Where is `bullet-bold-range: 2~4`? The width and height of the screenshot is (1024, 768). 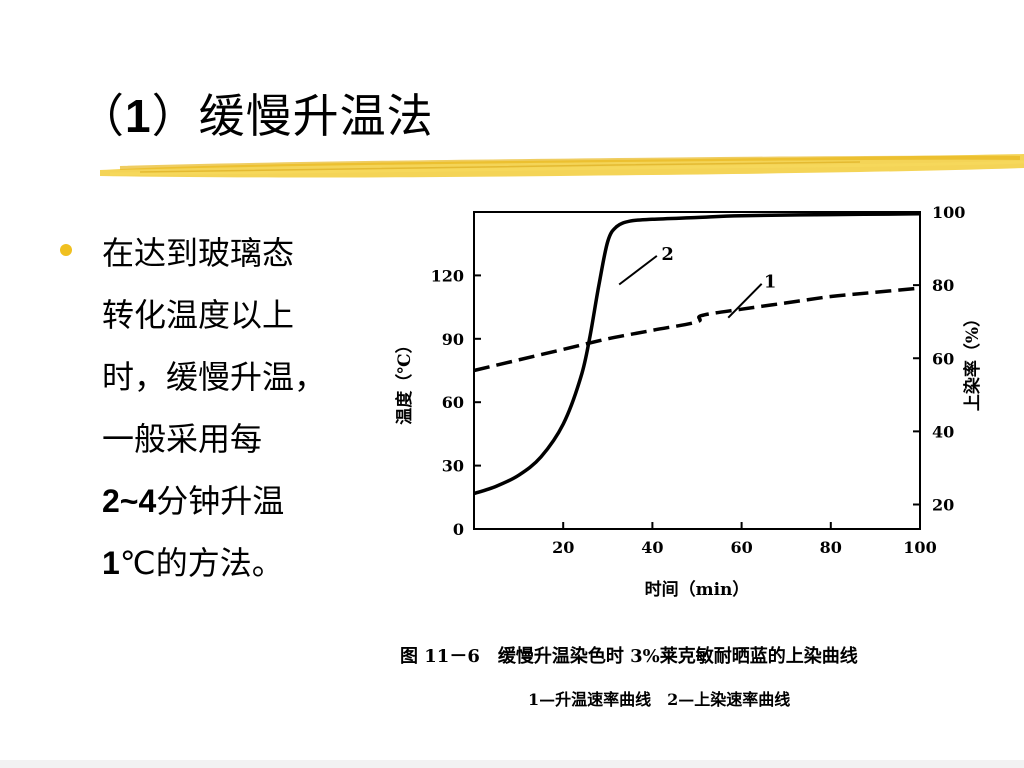
bullet-bold-range: 2~4 is located at coordinates (129, 501).